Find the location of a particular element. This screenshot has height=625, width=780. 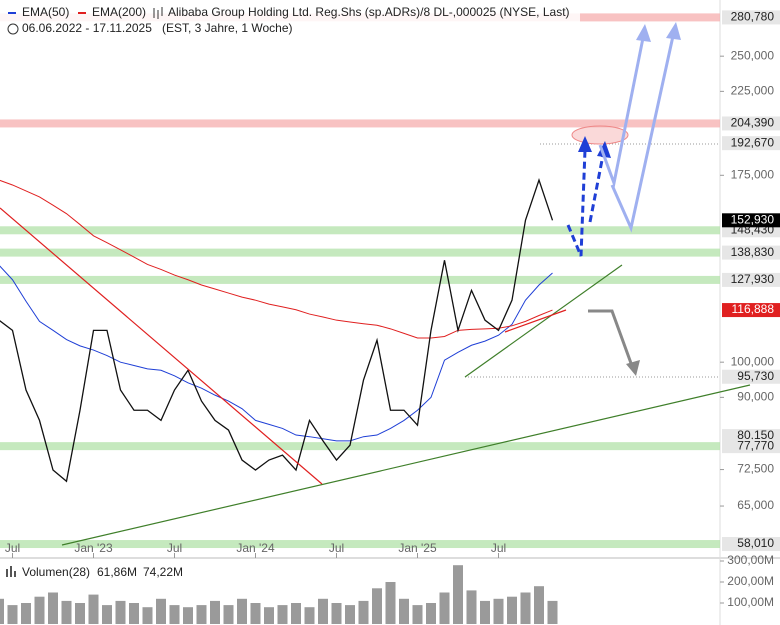

volume-legend: Volumen(28) 61,86M 74,22M is located at coordinates (94, 572).